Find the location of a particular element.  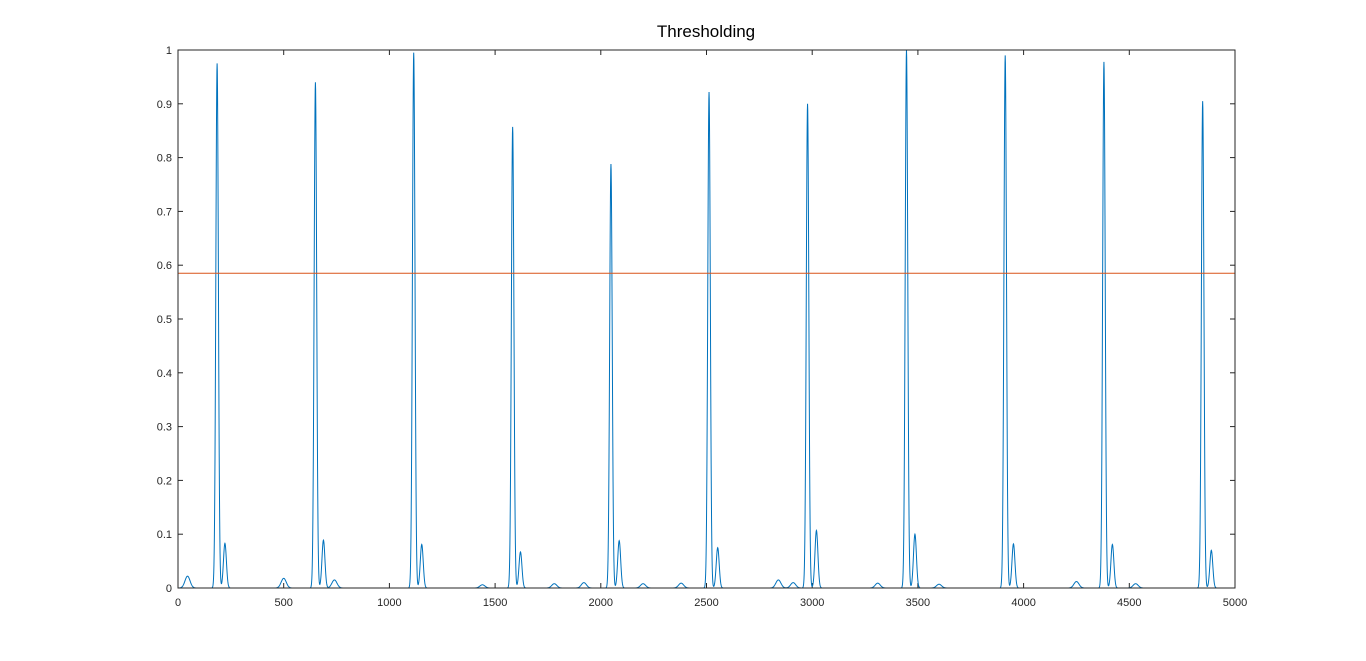

x-tick-label: 500 is located at coordinates (284, 603).